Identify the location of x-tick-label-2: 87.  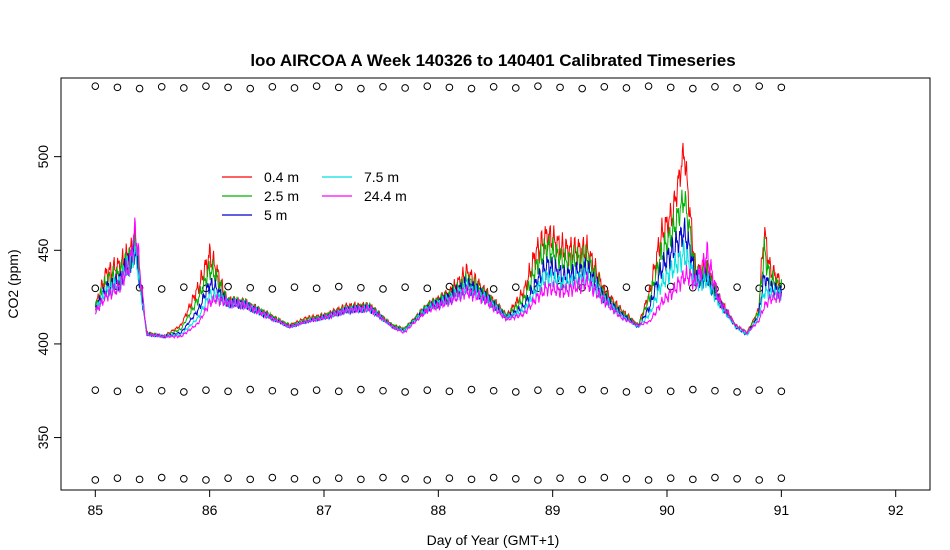
(324, 510).